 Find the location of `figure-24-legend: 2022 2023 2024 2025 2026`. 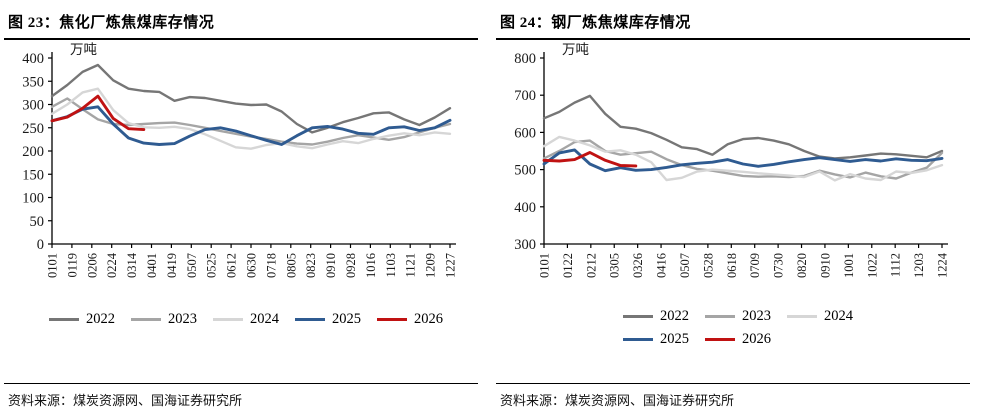

figure-24-legend: 2022 2023 2024 2025 2026 is located at coordinates (738, 331).